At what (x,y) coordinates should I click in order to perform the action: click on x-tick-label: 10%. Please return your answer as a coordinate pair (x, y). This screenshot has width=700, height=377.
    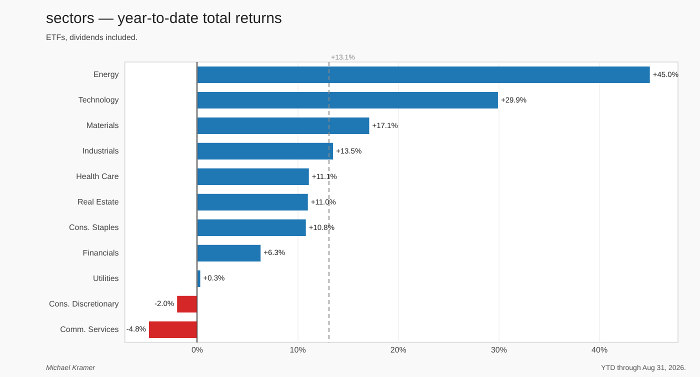
    Looking at the image, I should click on (298, 349).